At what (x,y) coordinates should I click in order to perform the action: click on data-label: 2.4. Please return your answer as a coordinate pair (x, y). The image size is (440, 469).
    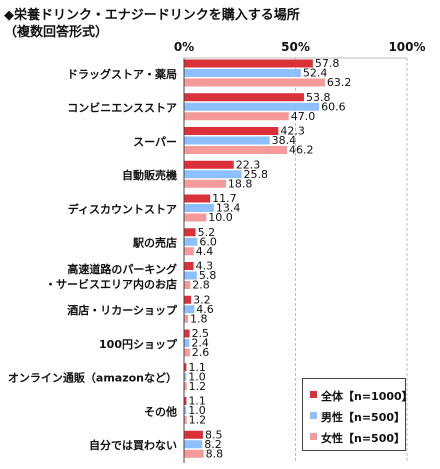
    Looking at the image, I should click on (200, 343).